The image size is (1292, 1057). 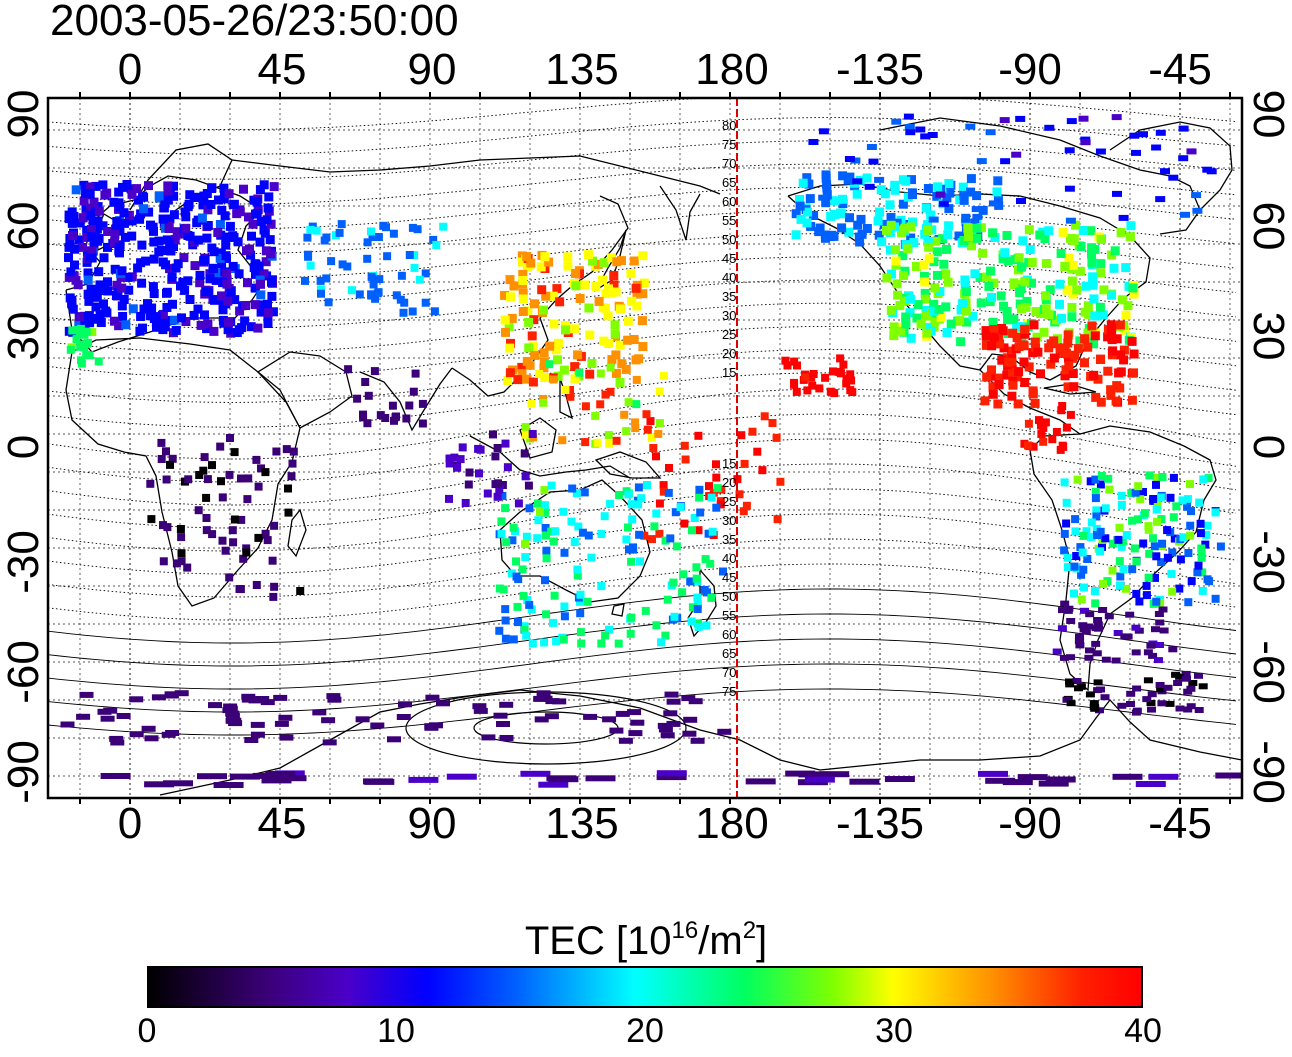 I want to click on contour-label-north: 60, so click(x=729, y=201).